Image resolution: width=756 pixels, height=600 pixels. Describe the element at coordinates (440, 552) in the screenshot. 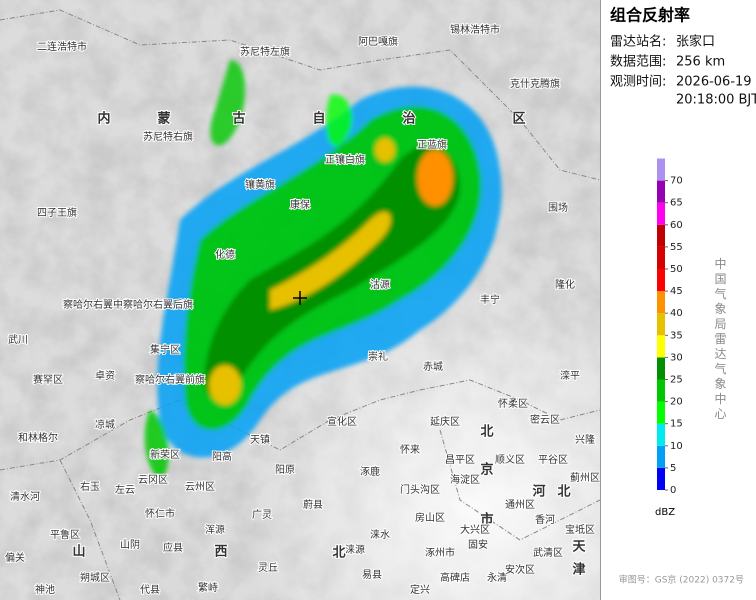

I see `place-label: 涿州市` at that location.